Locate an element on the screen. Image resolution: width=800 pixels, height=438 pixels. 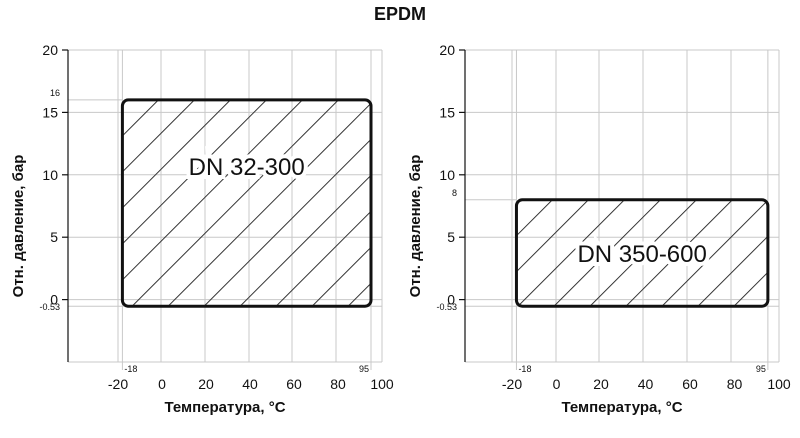
page-title: EPDM is located at coordinates (399, 14).